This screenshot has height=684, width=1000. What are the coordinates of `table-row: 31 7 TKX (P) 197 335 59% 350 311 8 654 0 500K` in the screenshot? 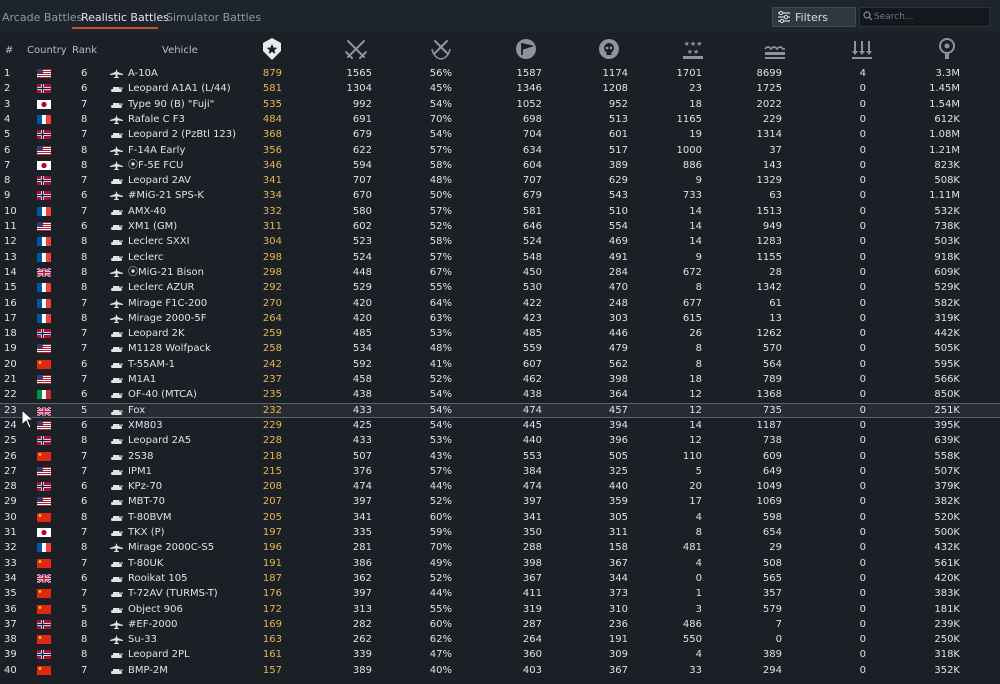 It's located at (500, 532).